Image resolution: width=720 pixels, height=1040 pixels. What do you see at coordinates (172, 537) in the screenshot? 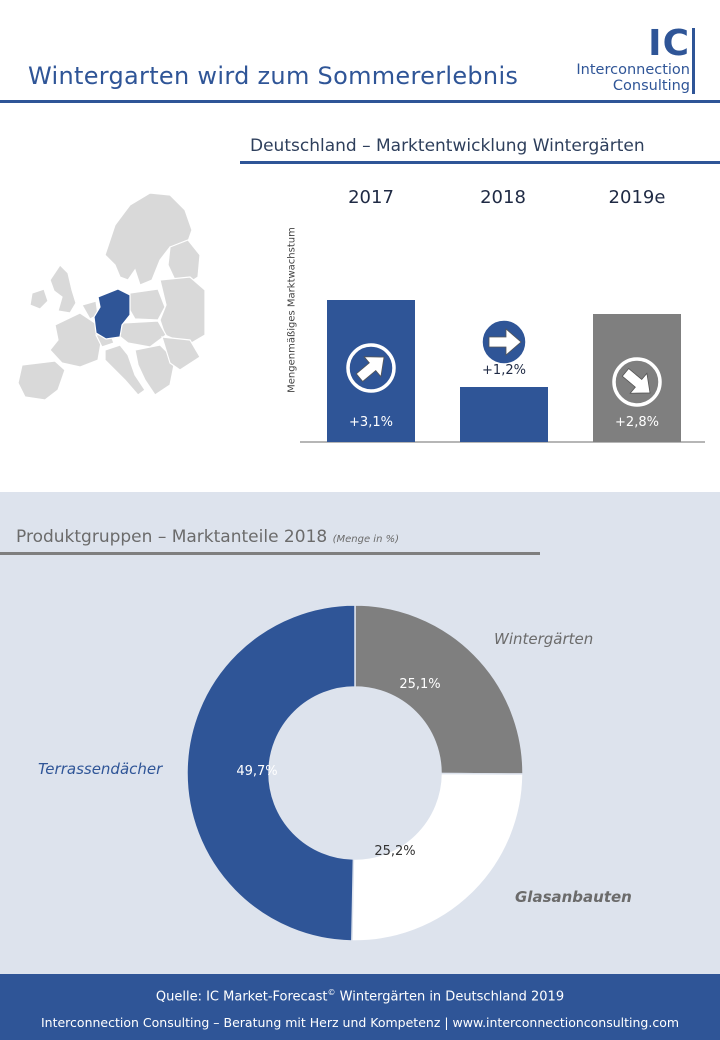
I see `pie-chart-title: Produktgruppen – Marktanteile 2018` at bounding box center [172, 537].